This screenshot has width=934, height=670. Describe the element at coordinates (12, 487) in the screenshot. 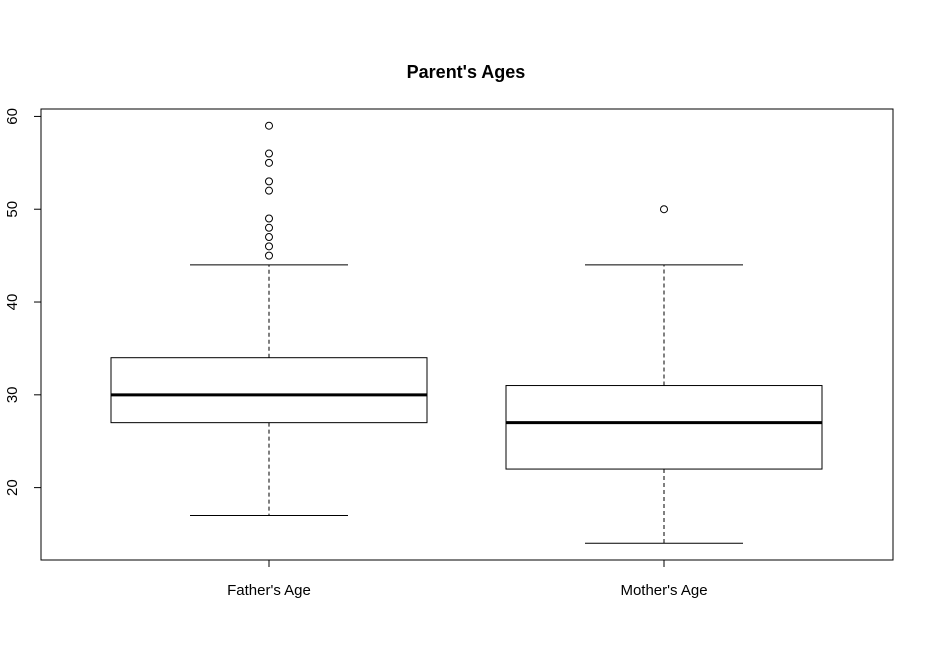

I see `y-tick-label: 20` at that location.